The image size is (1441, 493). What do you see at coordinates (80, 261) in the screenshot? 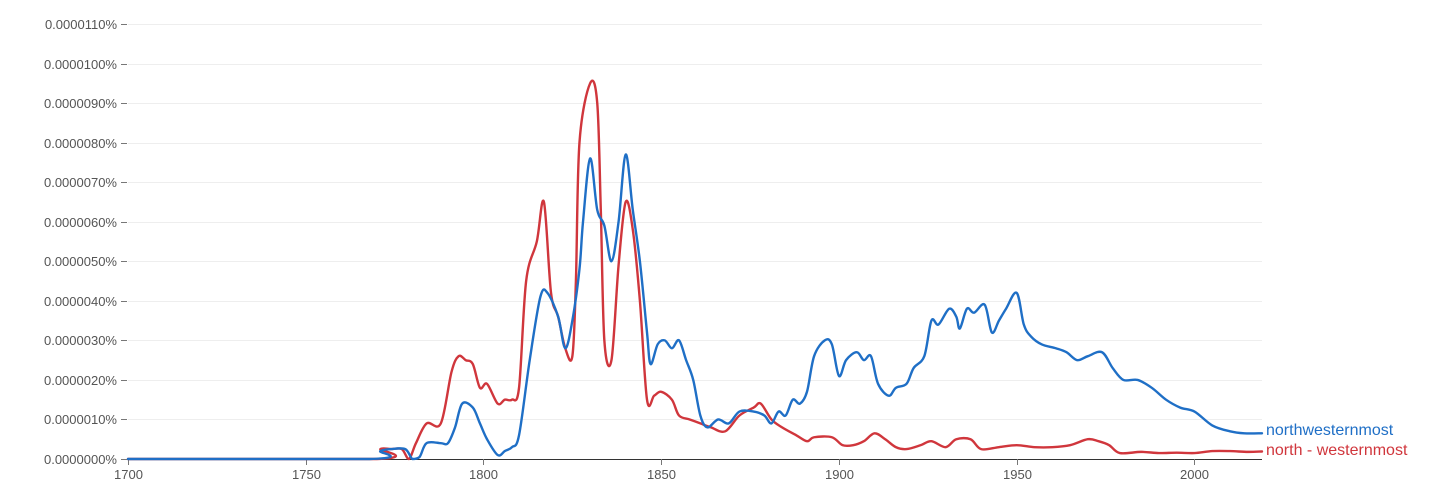
I see `y-tick-label: 0.0000050%` at bounding box center [80, 261].